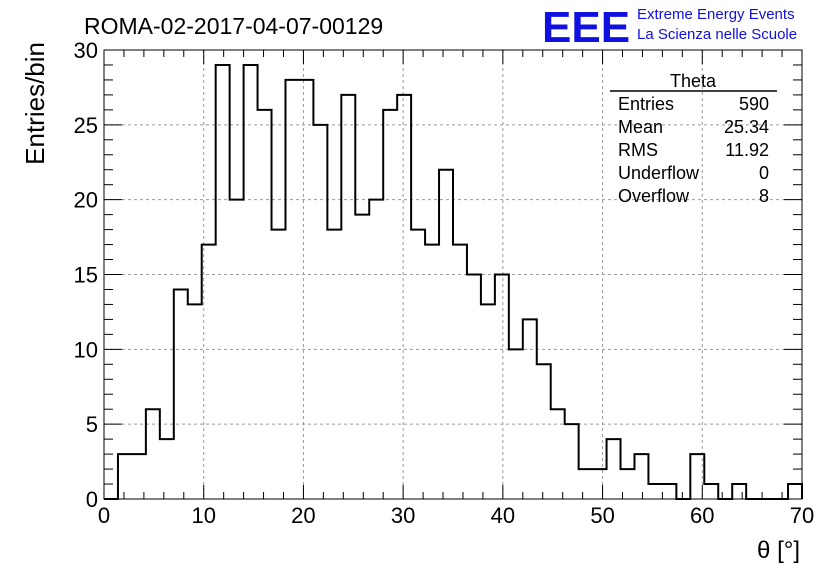 The image size is (836, 572). What do you see at coordinates (702, 515) in the screenshot?
I see `x-tick-label: 60` at bounding box center [702, 515].